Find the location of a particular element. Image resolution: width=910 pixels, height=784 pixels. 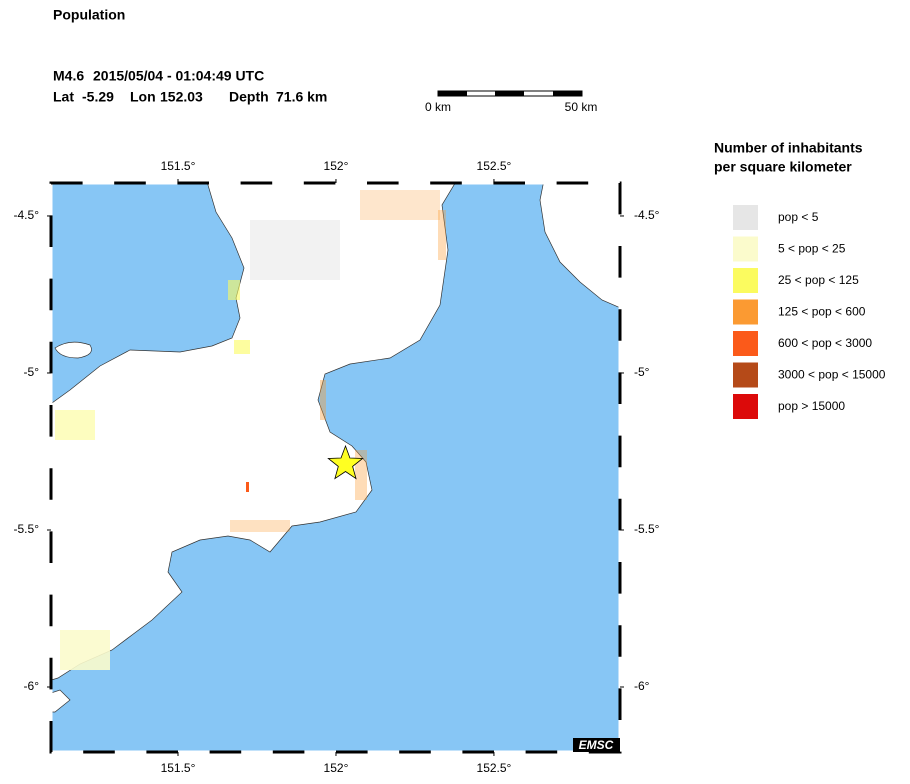

magnitude: M4.6 is located at coordinates (68, 76).